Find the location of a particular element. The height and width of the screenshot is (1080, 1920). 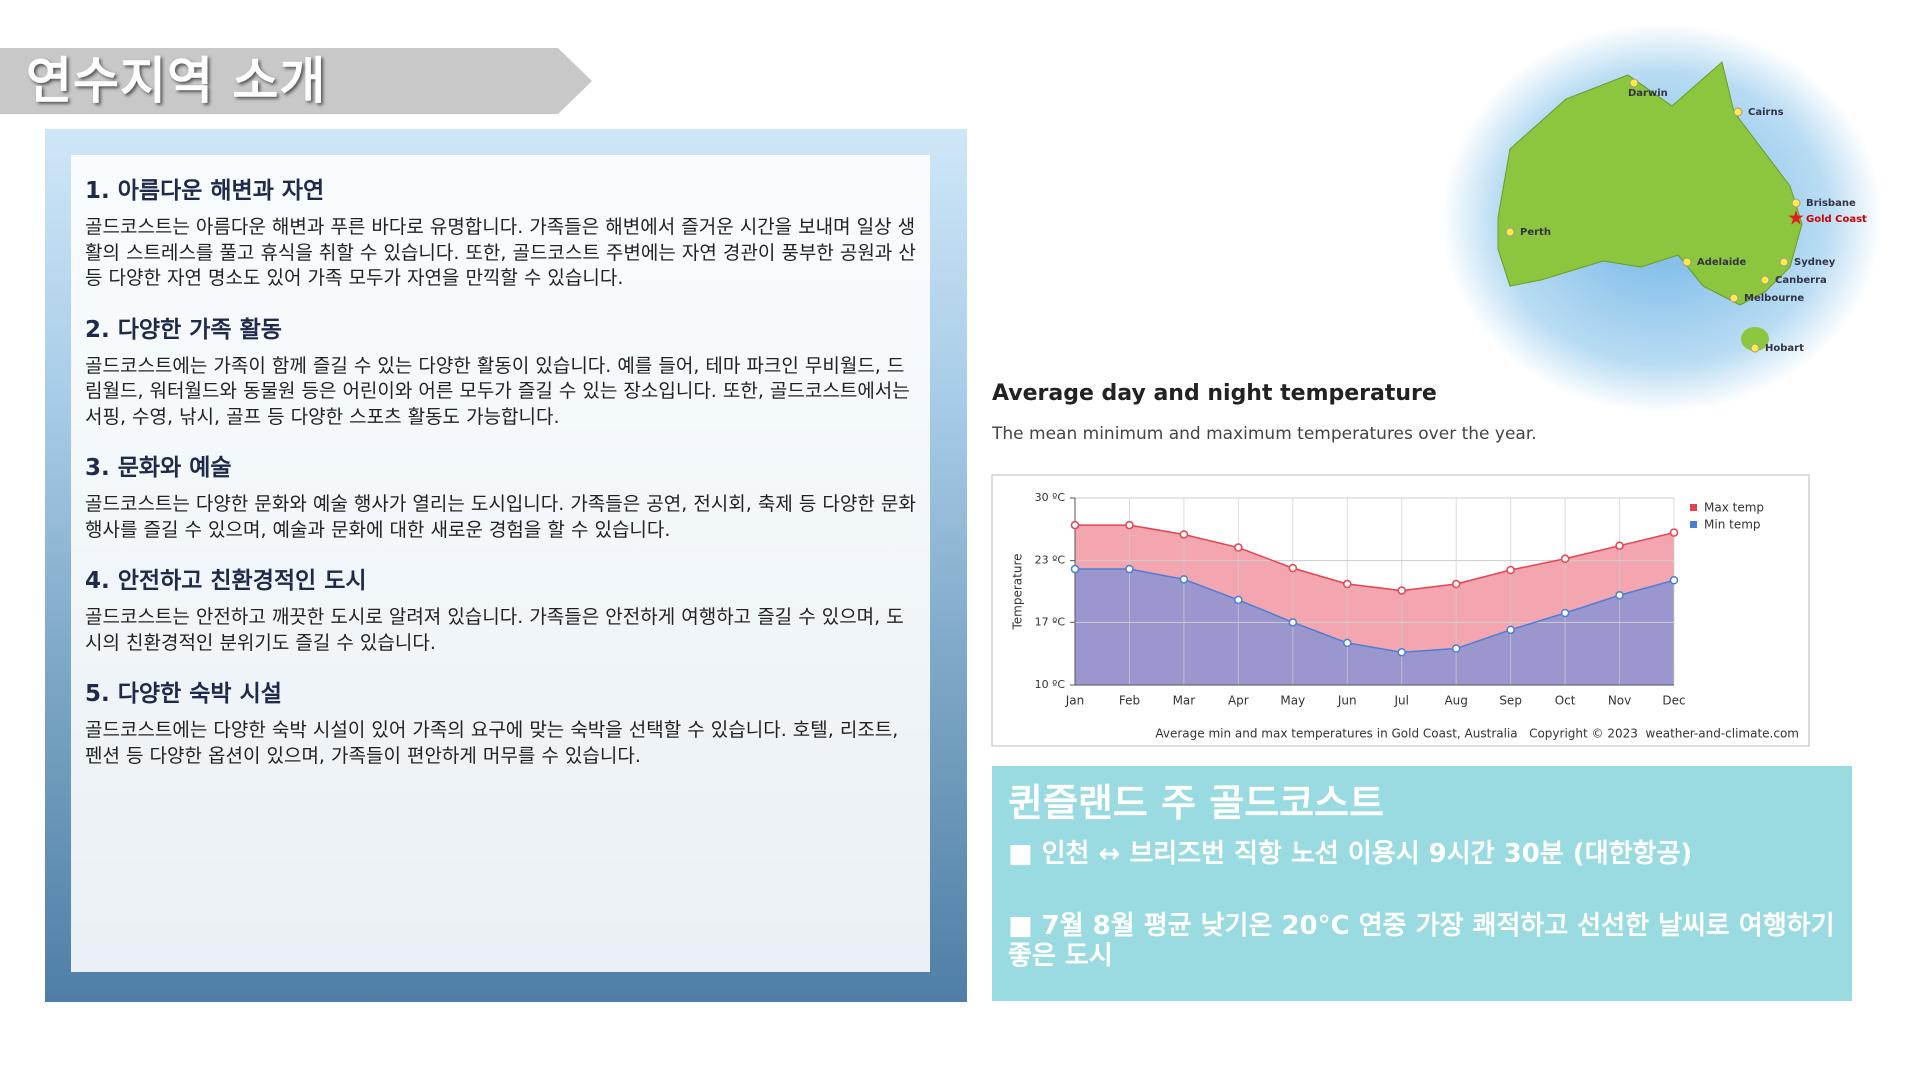

page-title: 연수지역 소개 is located at coordinates (176, 81).